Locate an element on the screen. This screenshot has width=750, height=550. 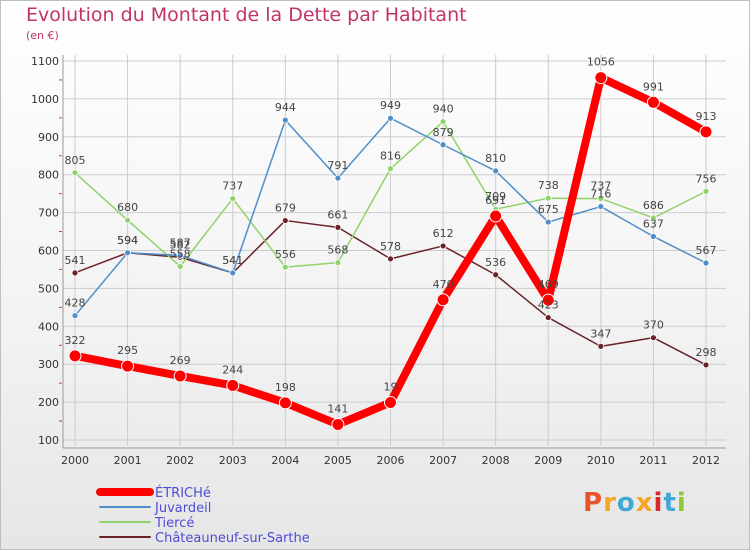
x-tick-label: 2009 is located at coordinates (548, 460).